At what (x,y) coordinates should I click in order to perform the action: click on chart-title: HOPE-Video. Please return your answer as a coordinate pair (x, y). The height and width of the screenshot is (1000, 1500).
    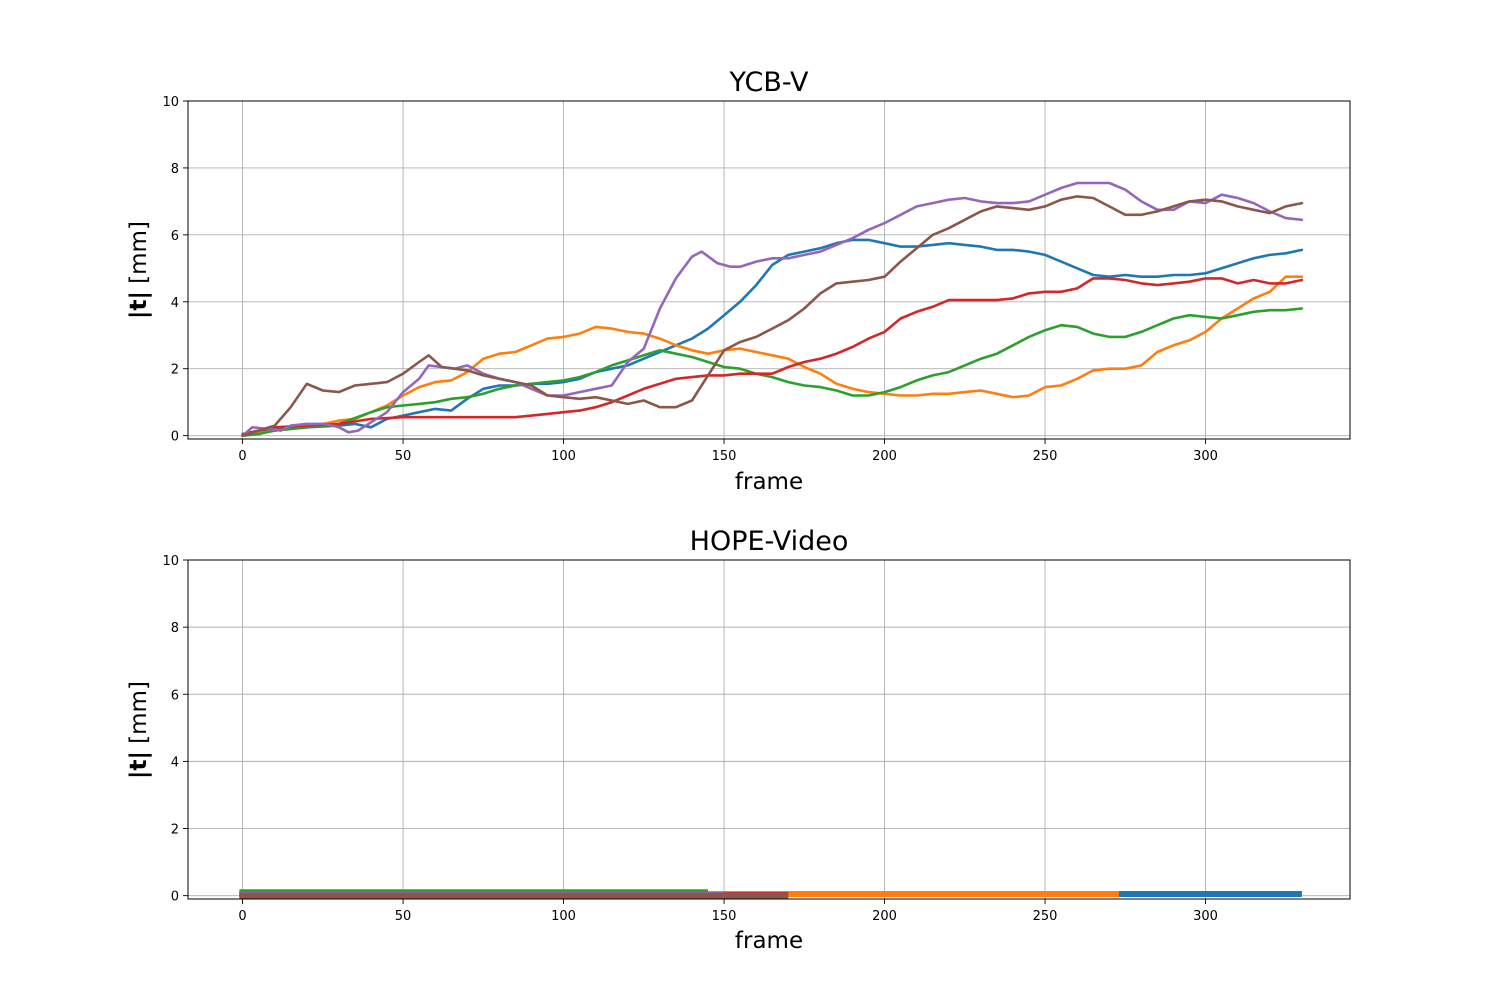
    Looking at the image, I should click on (769, 541).